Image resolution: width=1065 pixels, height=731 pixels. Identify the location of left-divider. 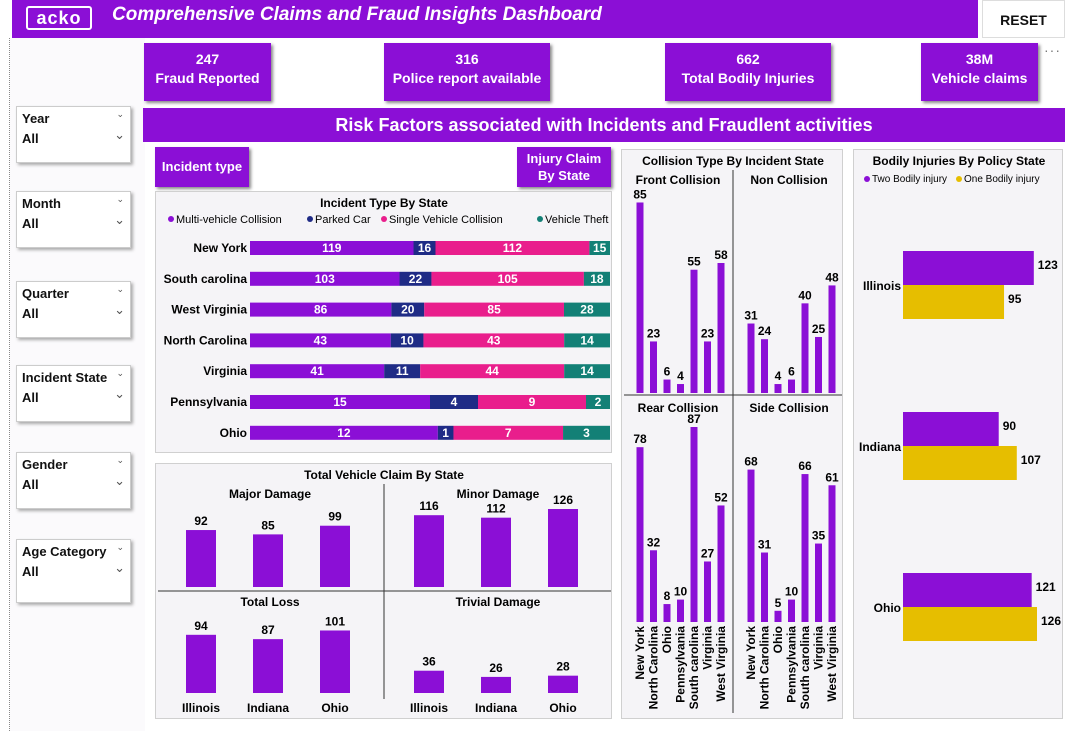
(9, 384).